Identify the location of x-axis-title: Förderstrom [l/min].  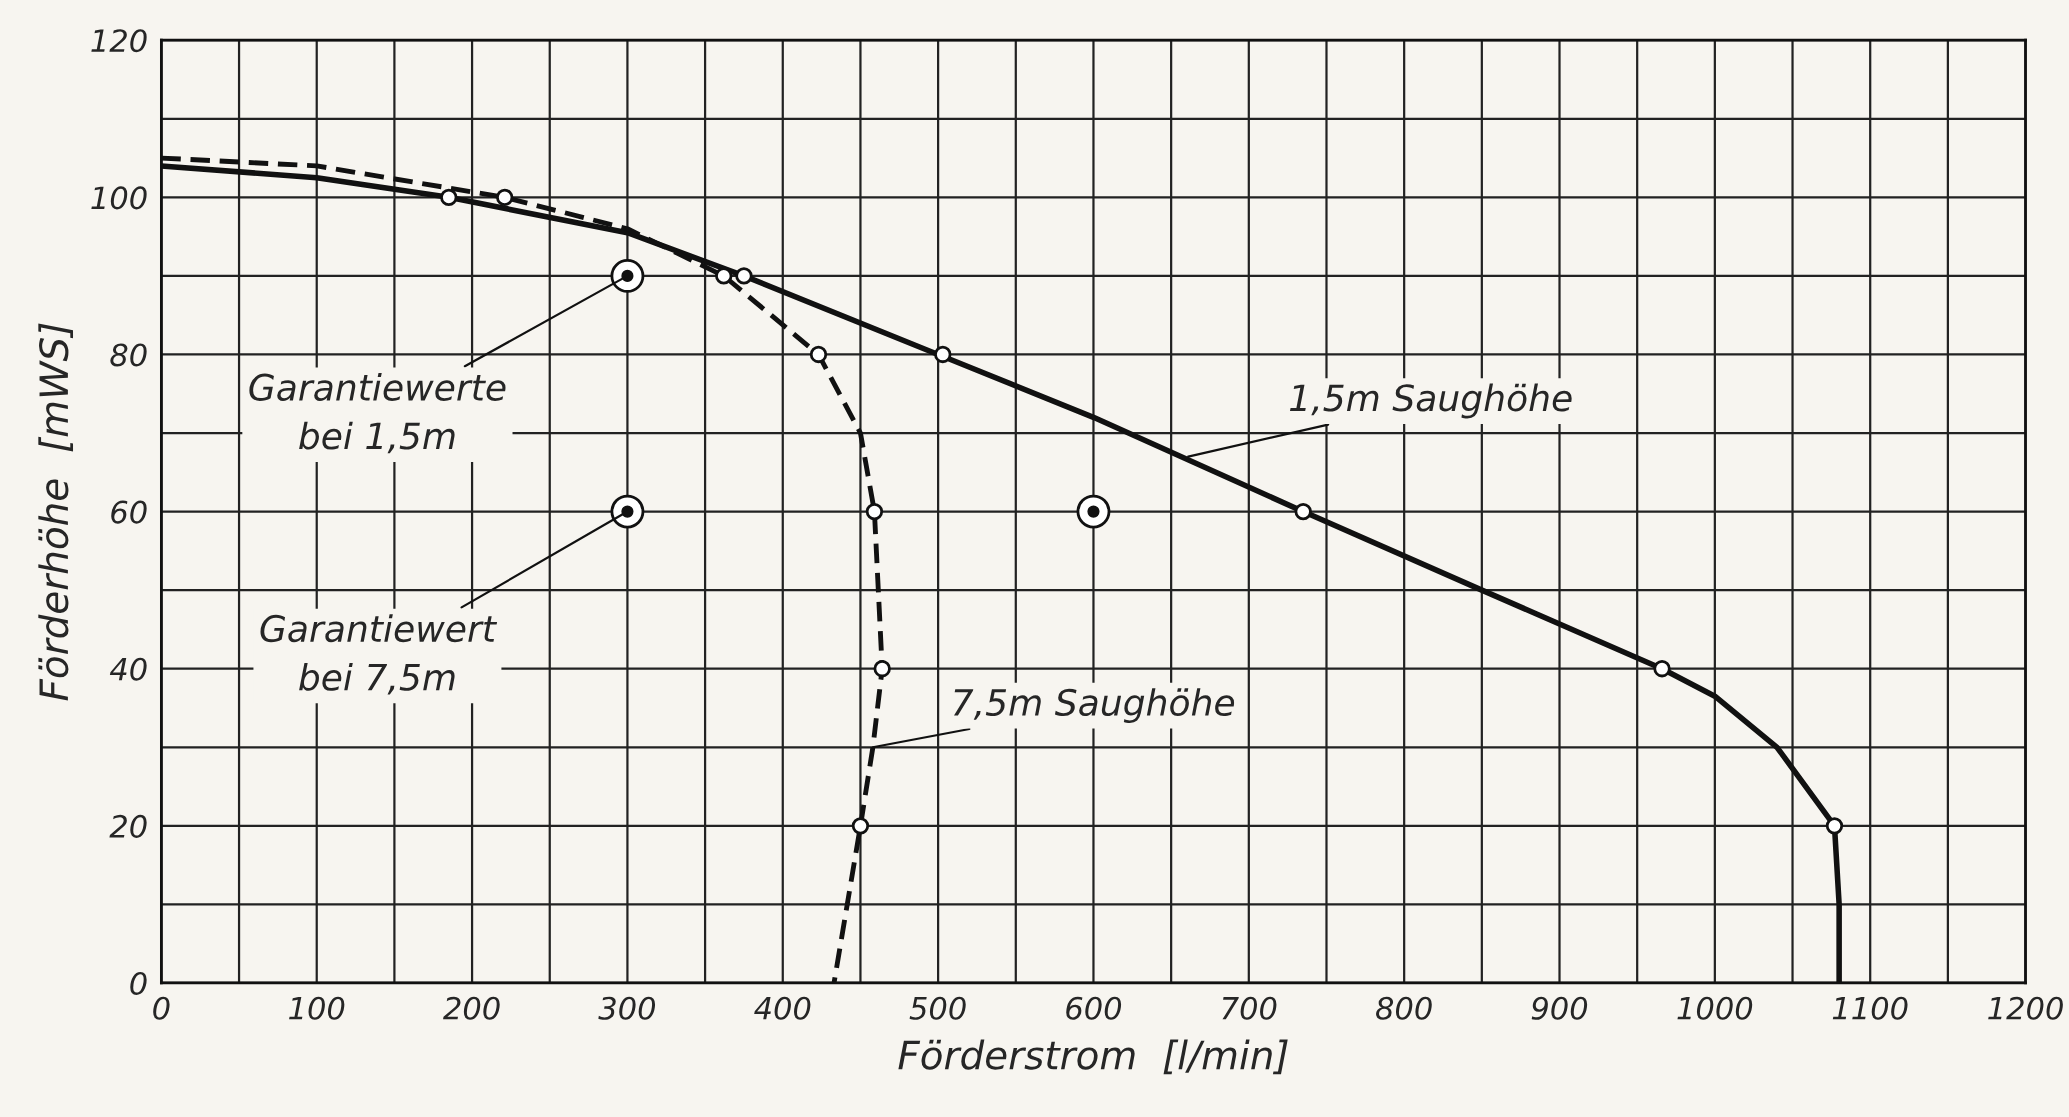
(1093, 1057).